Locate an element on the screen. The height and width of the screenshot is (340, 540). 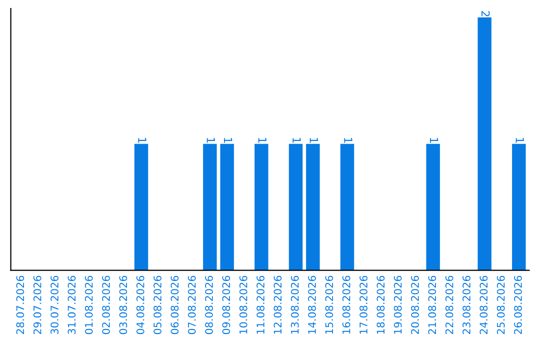
x-tick-label: 30.07.2026 is located at coordinates (54, 305).